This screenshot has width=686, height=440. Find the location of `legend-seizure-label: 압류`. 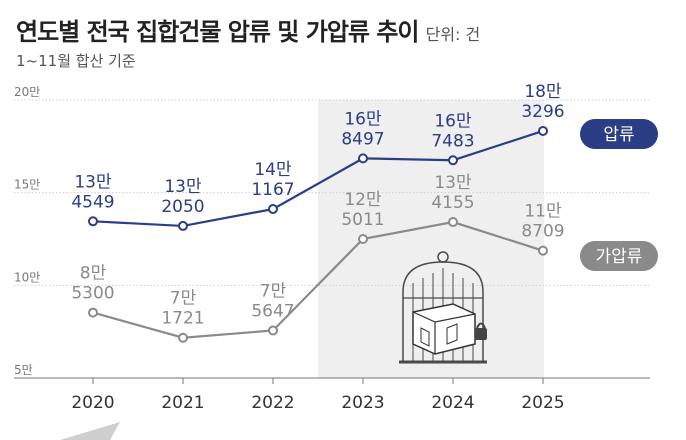

legend-seizure-label: 압류 is located at coordinates (618, 135).